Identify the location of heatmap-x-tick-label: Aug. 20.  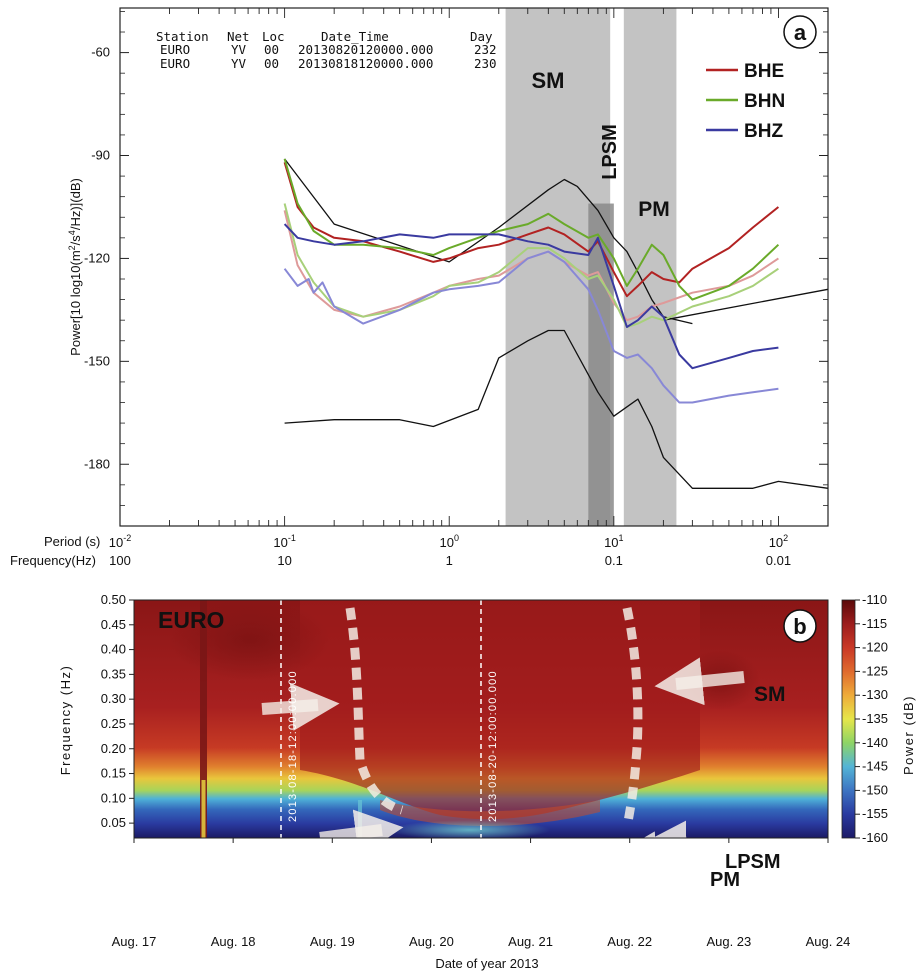
(431, 941).